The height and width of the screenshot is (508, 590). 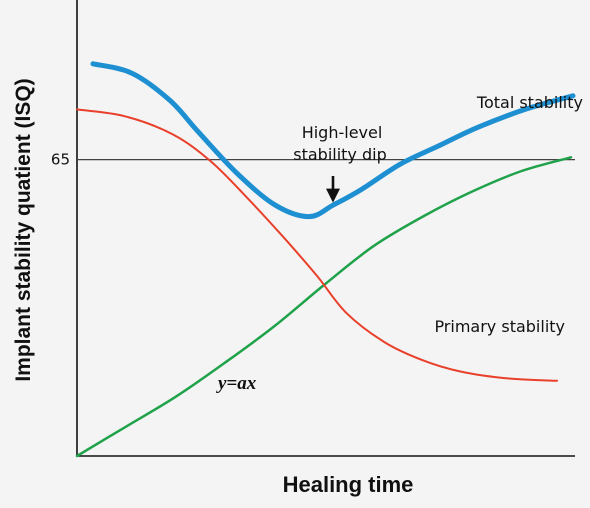 What do you see at coordinates (342, 132) in the screenshot?
I see `annotation-line-1: High-level` at bounding box center [342, 132].